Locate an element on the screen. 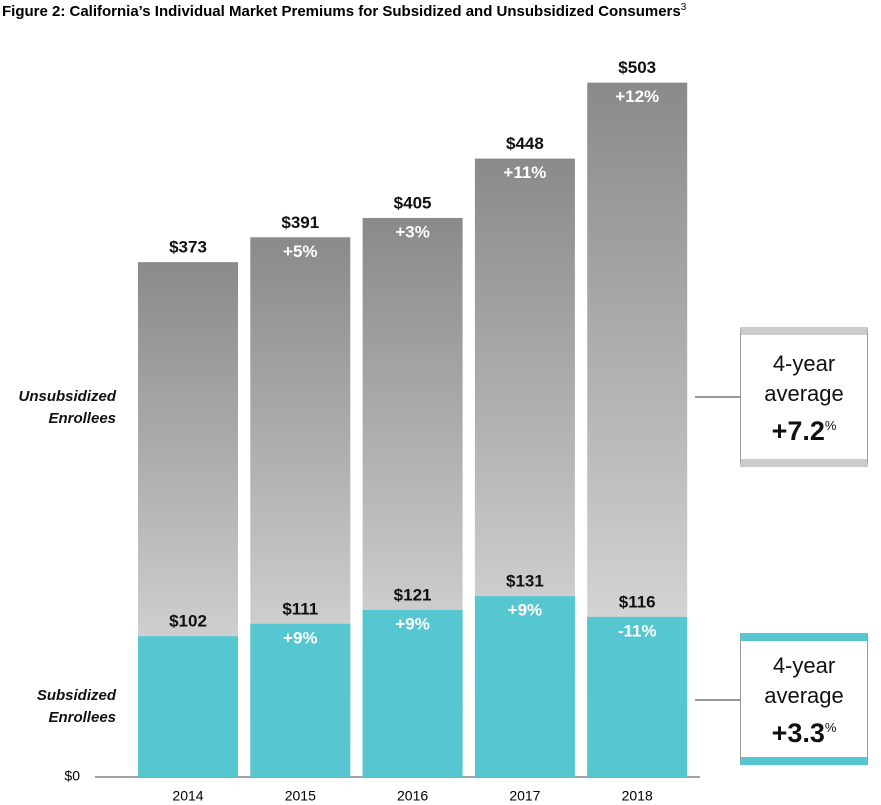 The height and width of the screenshot is (805, 881). change-label: +3% is located at coordinates (412, 231).